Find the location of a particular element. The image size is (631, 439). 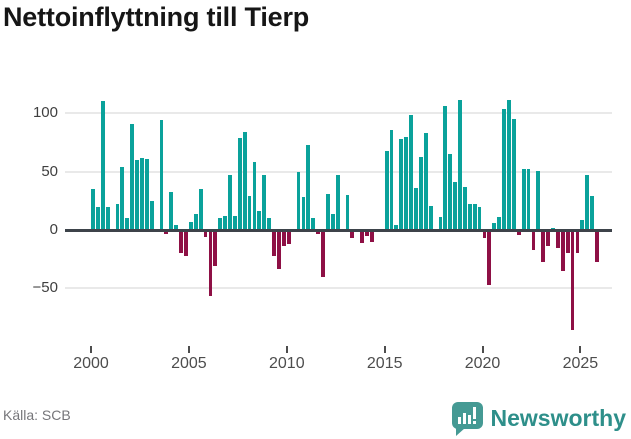

newsworthy-wordmark: Newsworthy is located at coordinates (558, 417).